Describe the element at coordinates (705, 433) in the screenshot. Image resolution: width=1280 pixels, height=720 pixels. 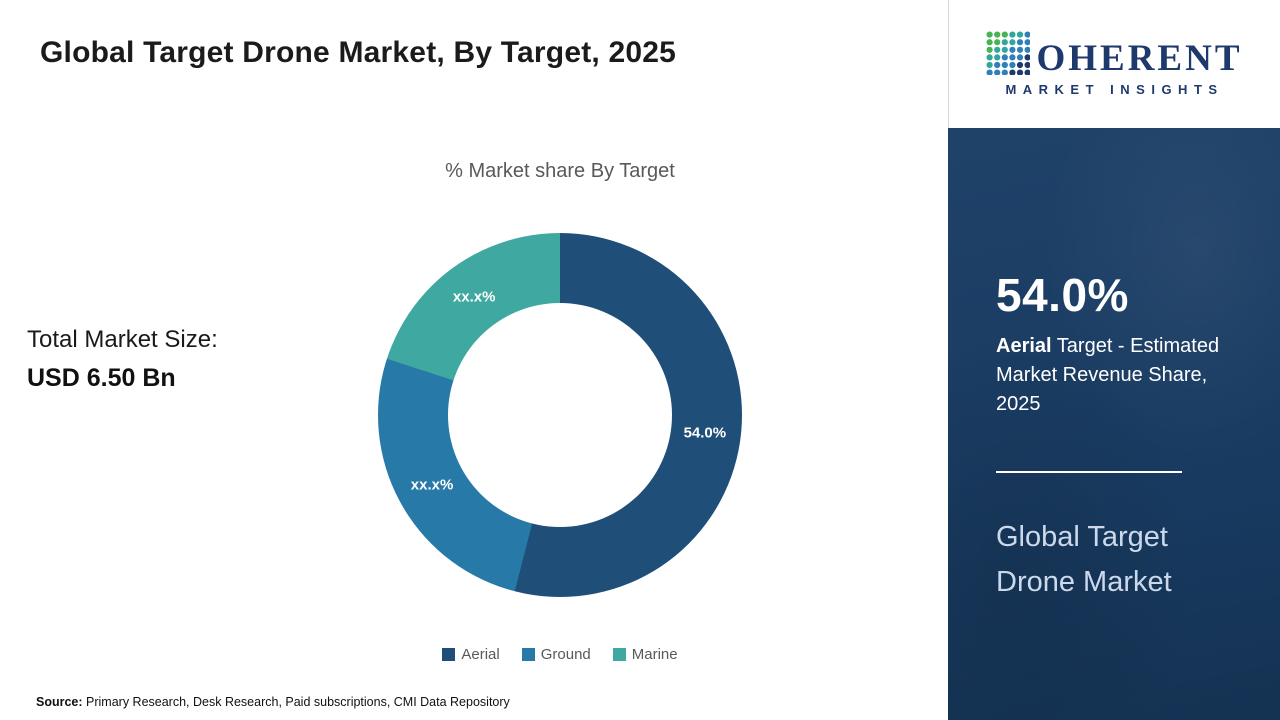
I see `slice-label-aerial: 54.0%` at that location.